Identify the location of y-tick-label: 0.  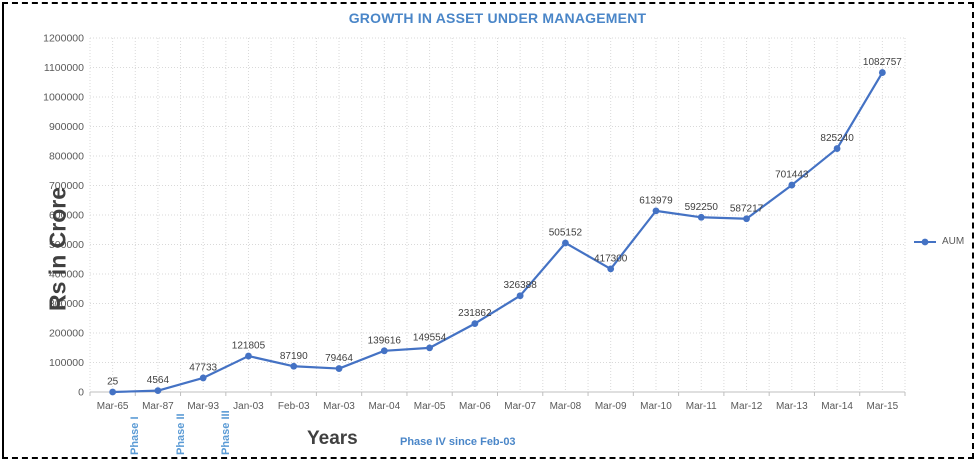
(81, 393).